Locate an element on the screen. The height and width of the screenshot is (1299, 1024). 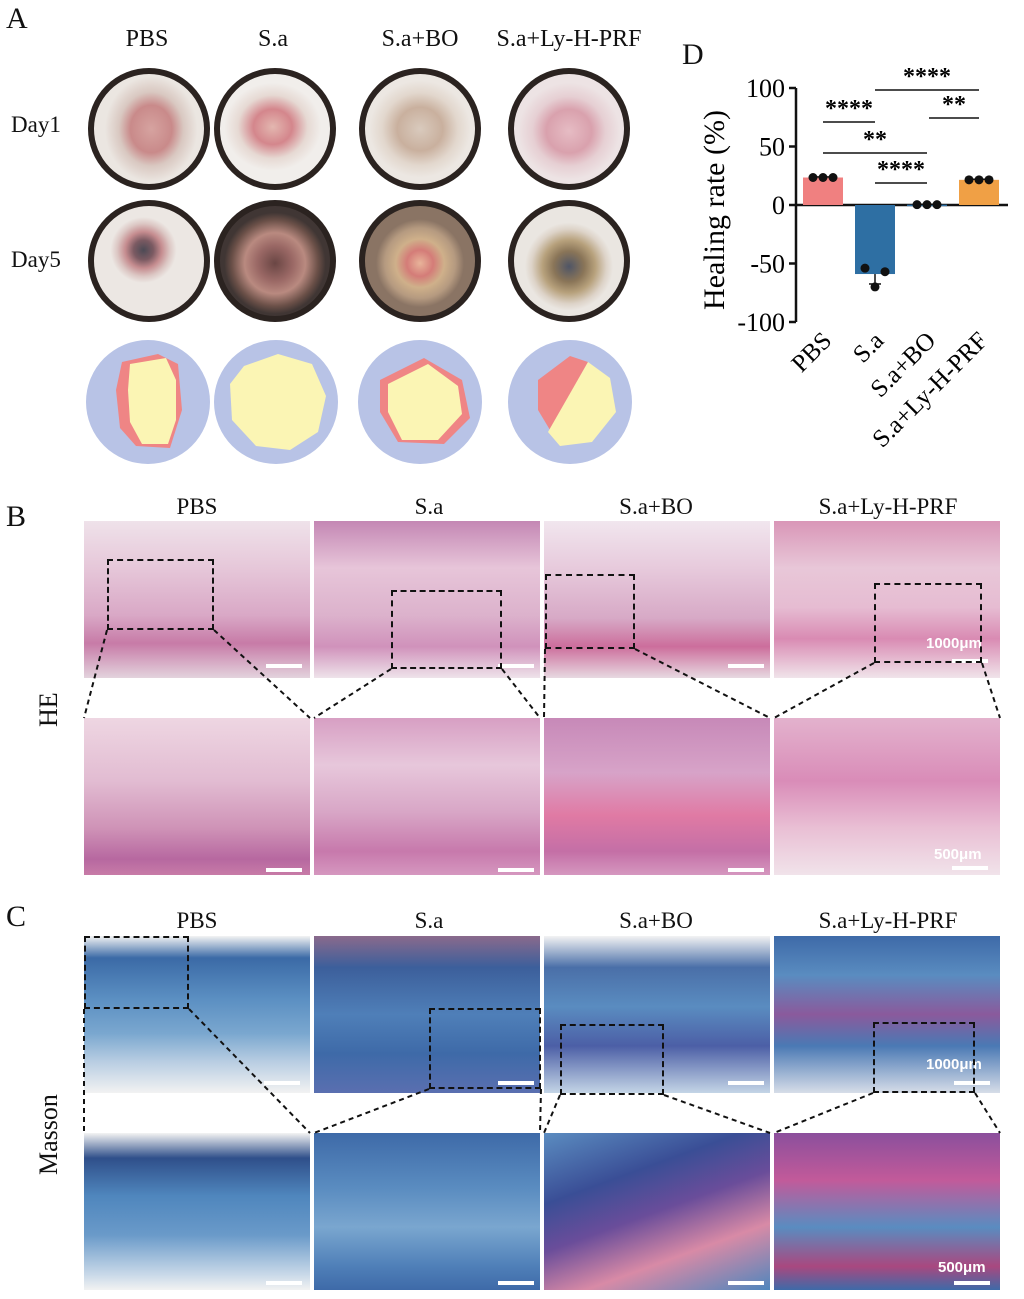
connector-masson-pbs-right is located at coordinates (249, 1071).